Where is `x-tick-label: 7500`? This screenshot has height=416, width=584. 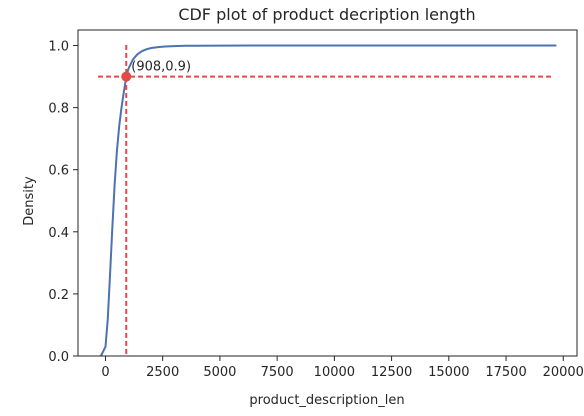
x-tick-label: 7500 is located at coordinates (277, 372).